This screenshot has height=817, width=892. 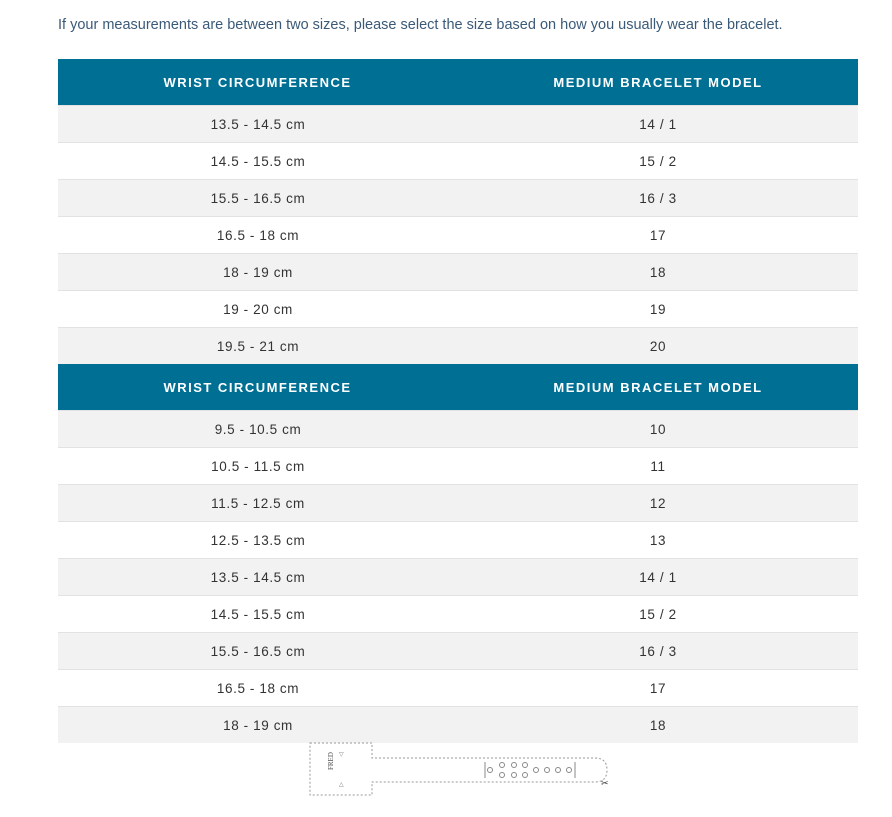 I want to click on wrist-circumference-cell: 11.5 - 12.5 cm, so click(x=258, y=503).